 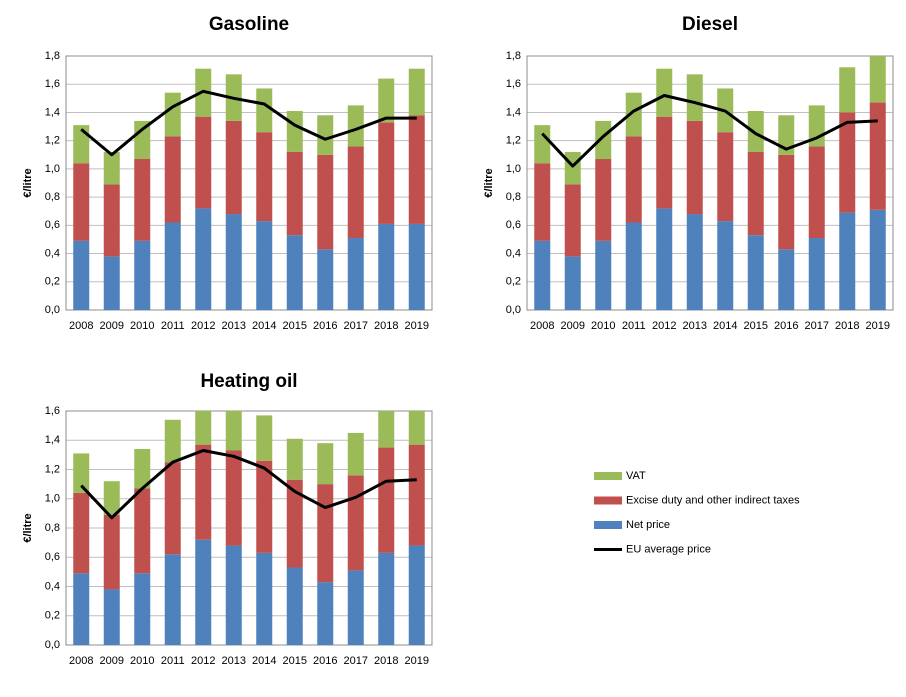 I want to click on plot, so click(x=249, y=528).